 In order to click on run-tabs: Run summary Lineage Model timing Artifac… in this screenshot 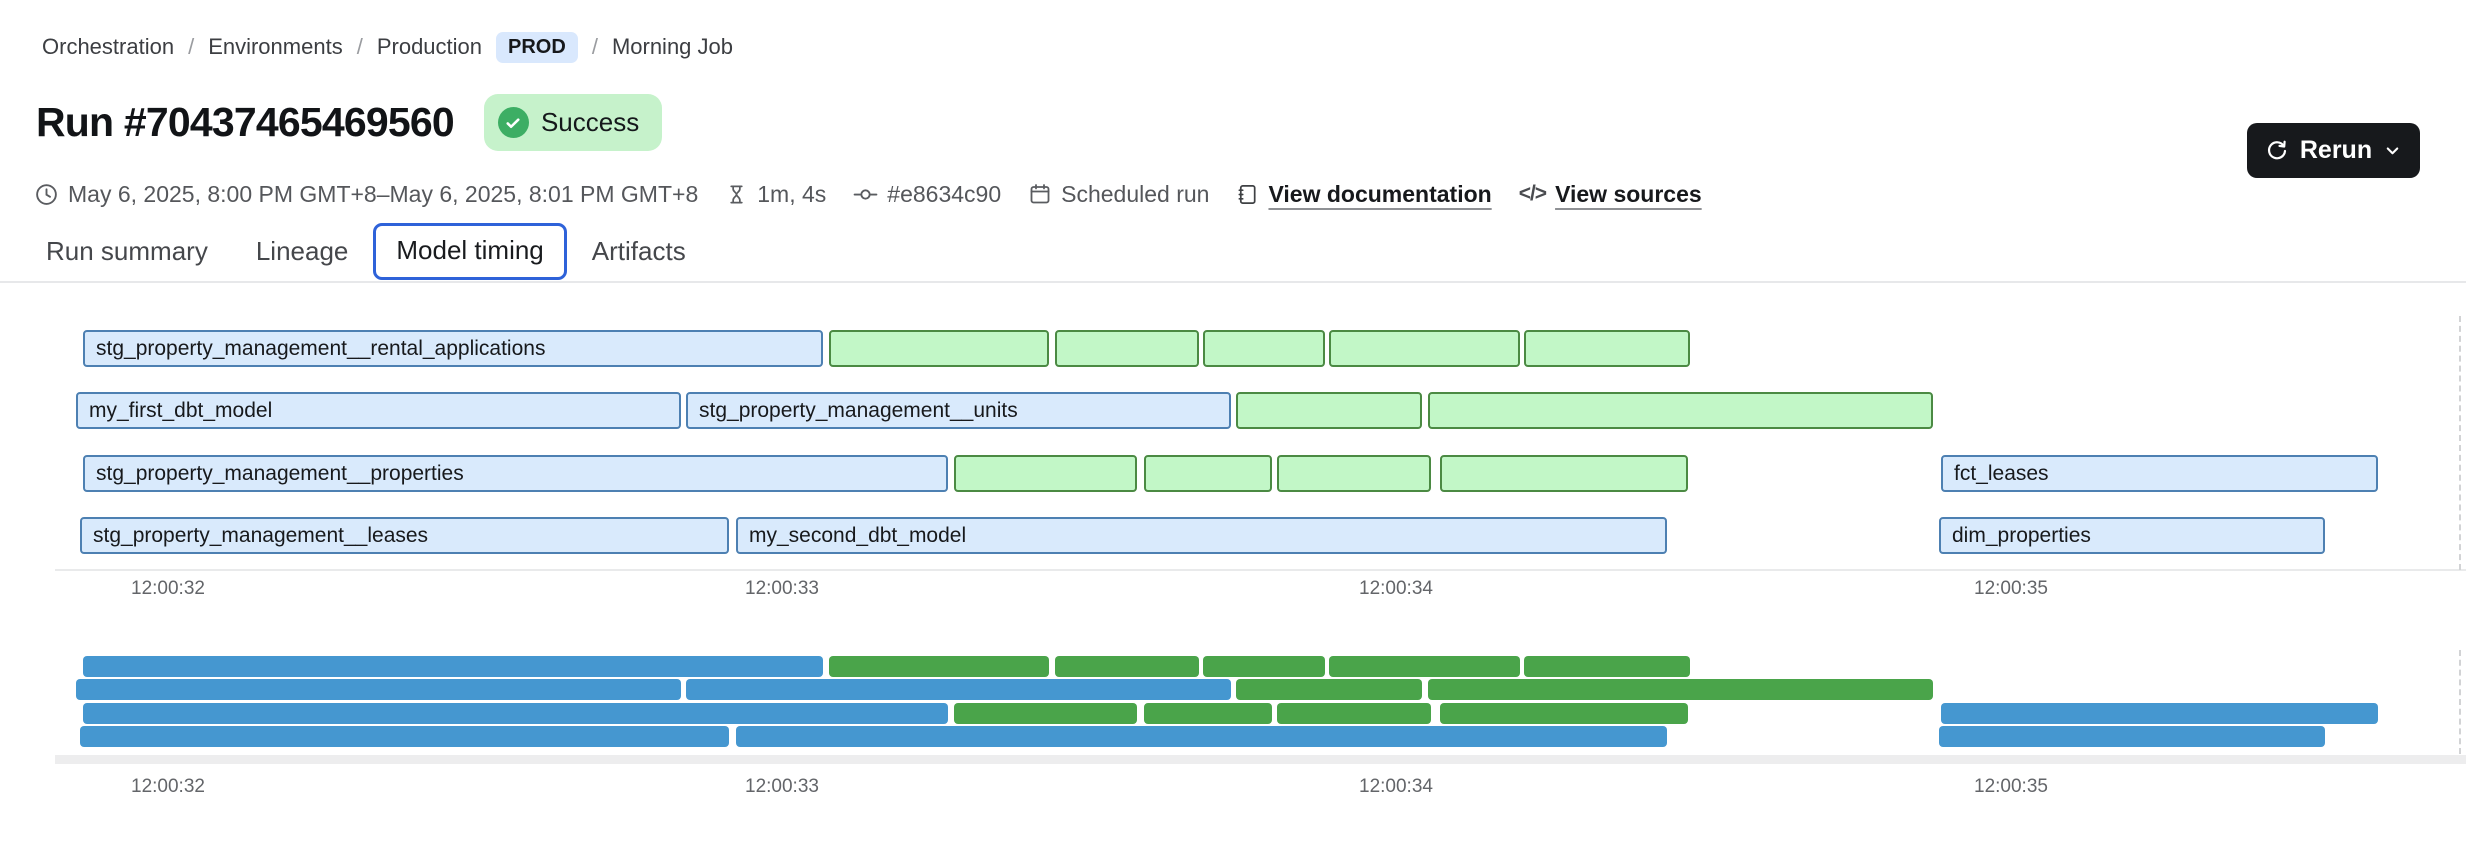, I will do `click(1233, 252)`.